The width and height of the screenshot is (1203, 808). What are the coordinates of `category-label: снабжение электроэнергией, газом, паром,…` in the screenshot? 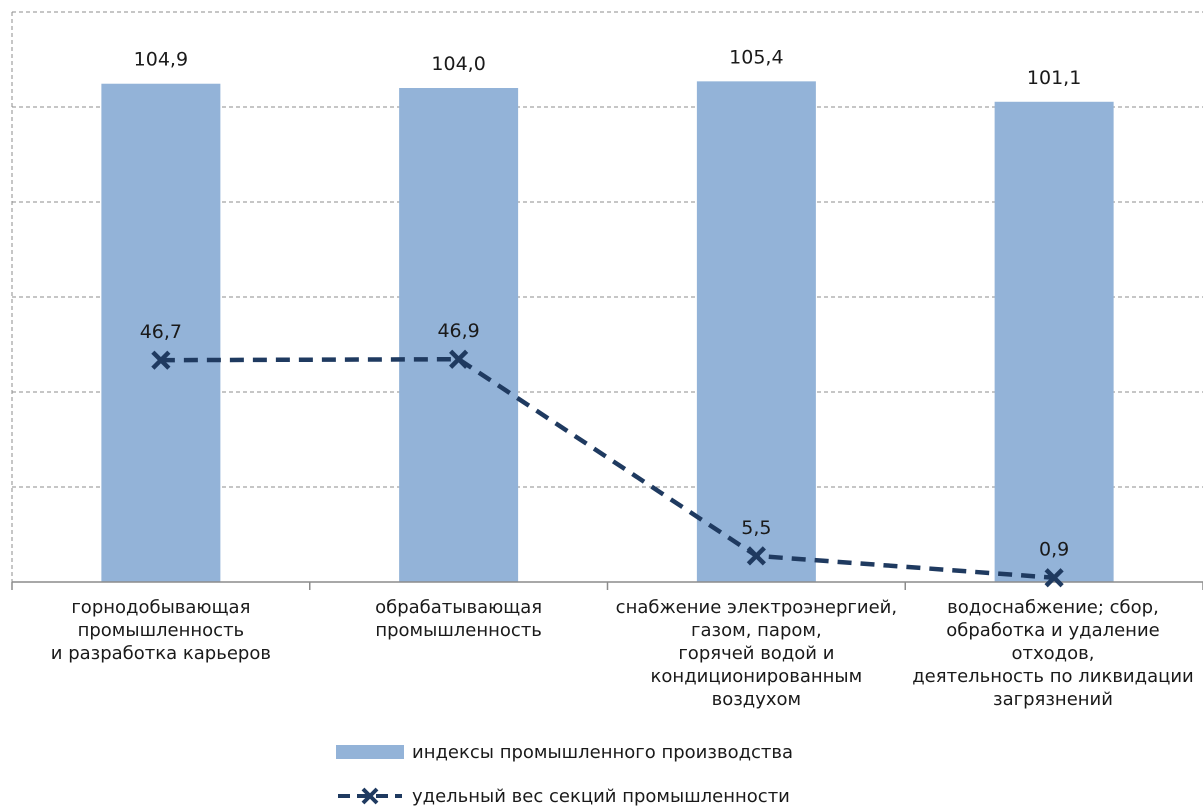 It's located at (756, 653).